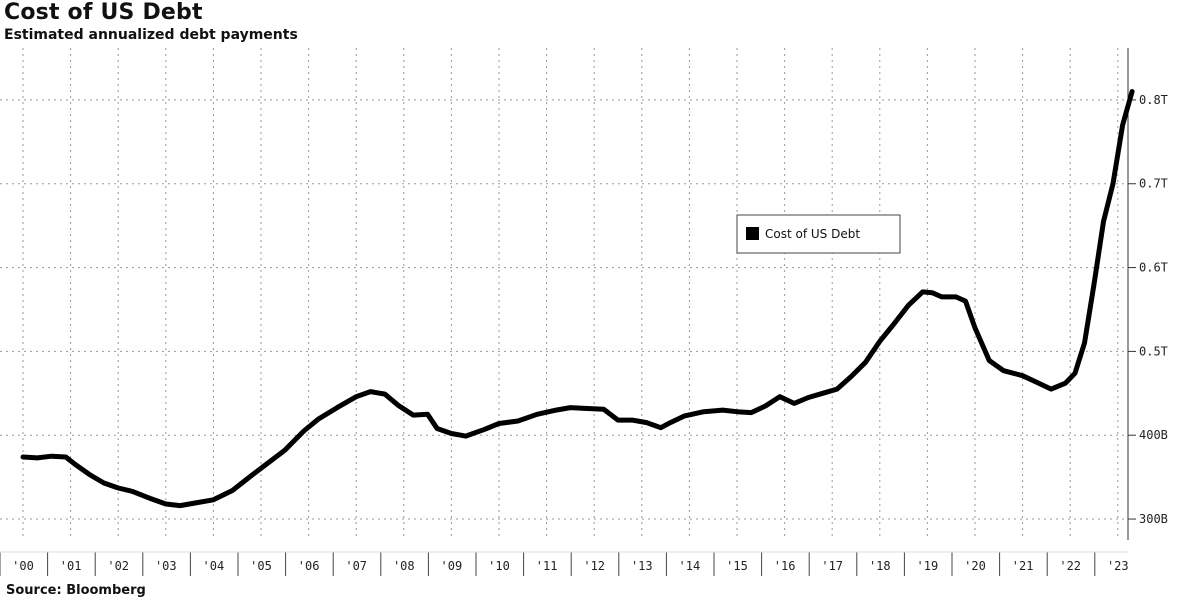 The height and width of the screenshot is (599, 1179). Describe the element at coordinates (404, 566) in the screenshot. I see `x-tick-label: '08` at that location.